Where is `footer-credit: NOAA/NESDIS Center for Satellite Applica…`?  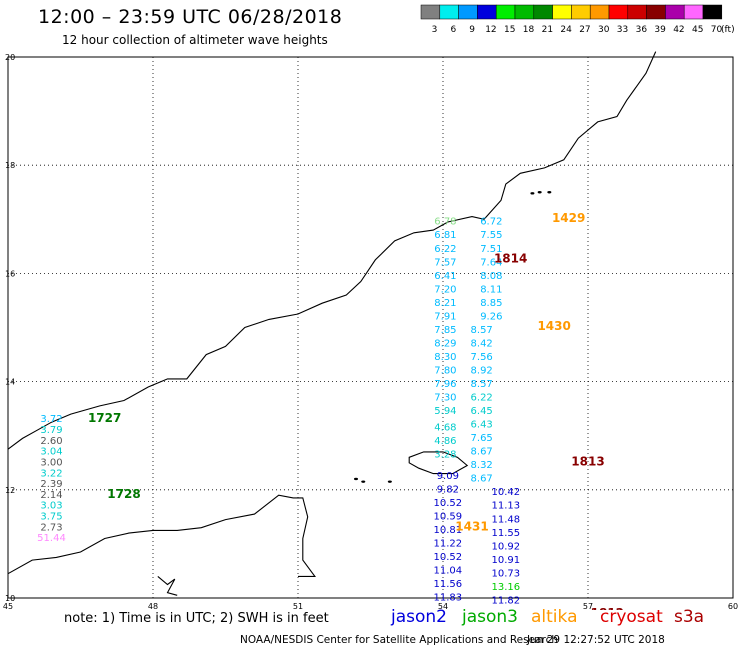 footer-credit: NOAA/NESDIS Center for Satellite Applica… is located at coordinates (399, 640).